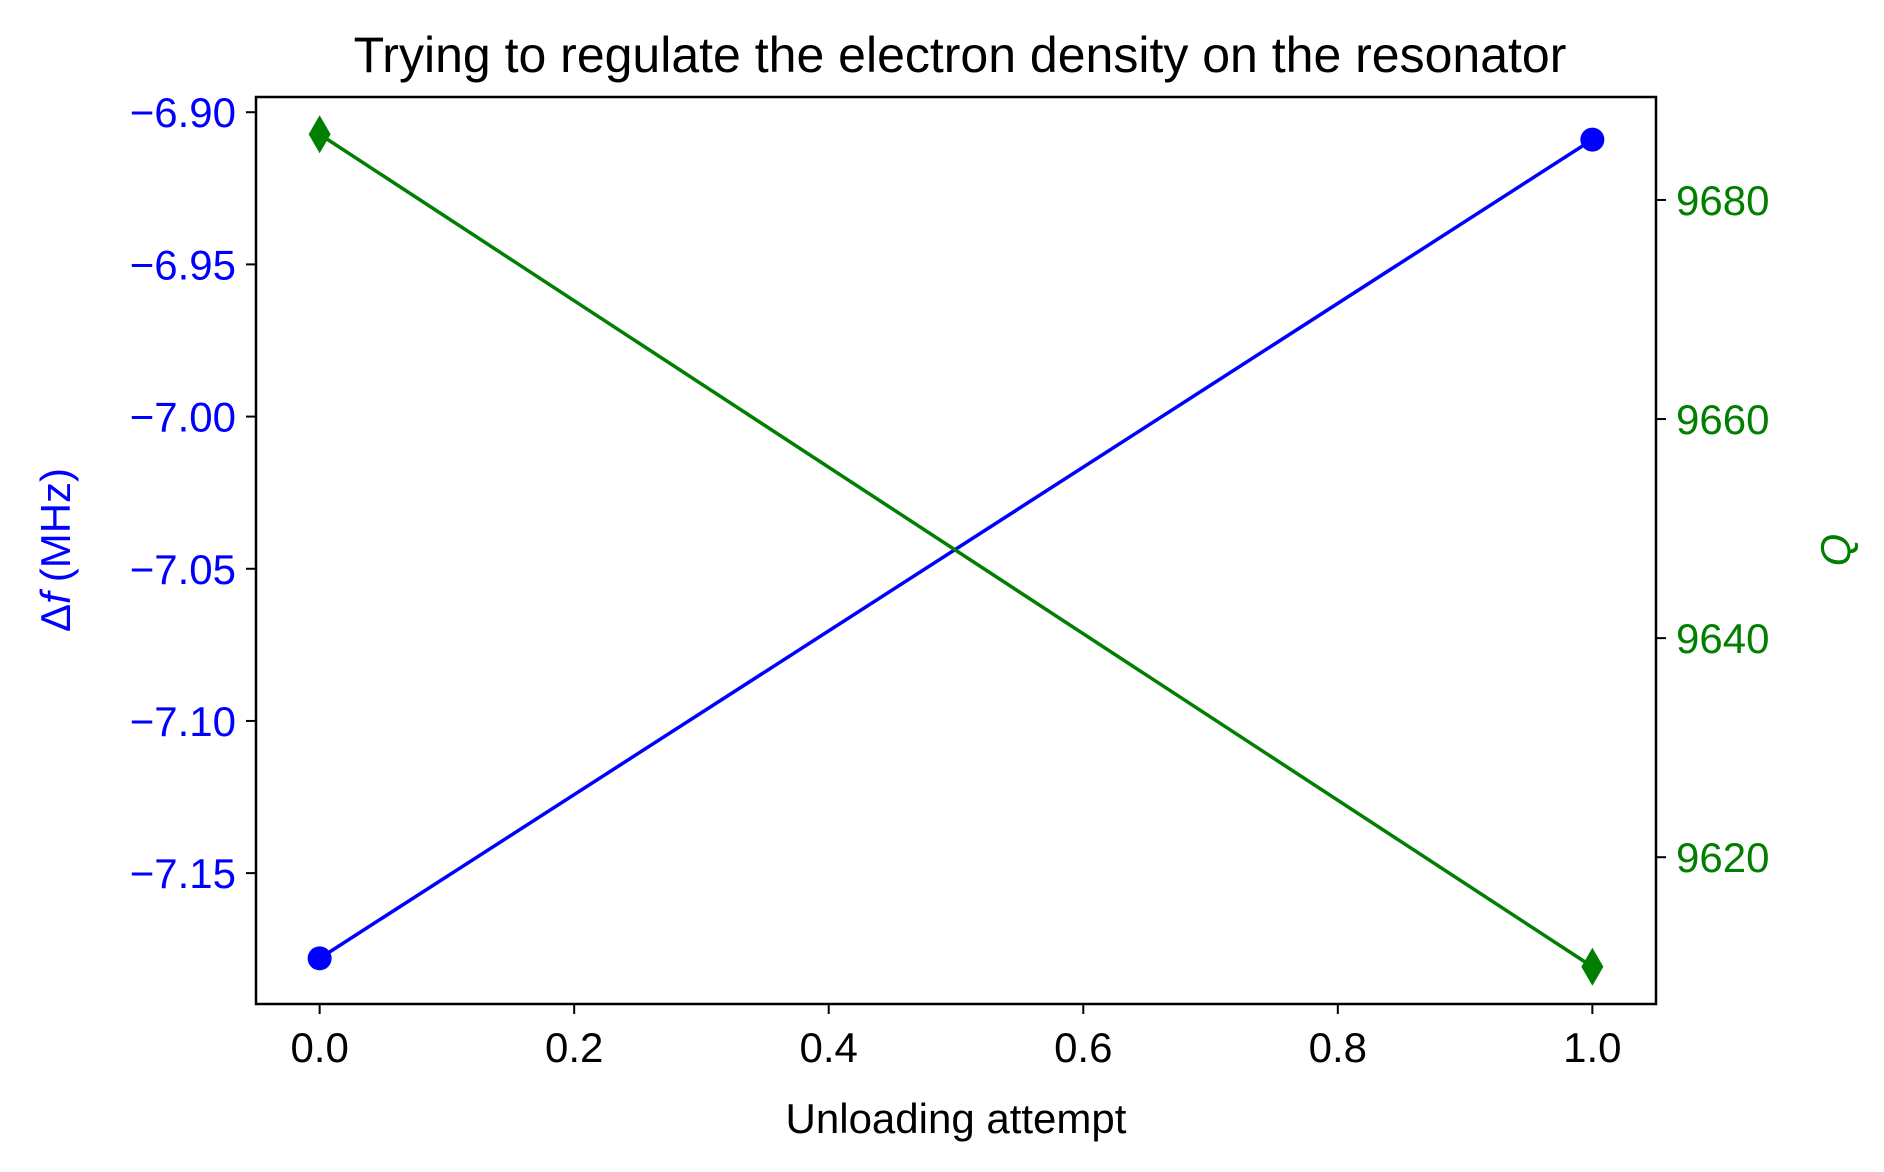 Image resolution: width=1884 pixels, height=1172 pixels. What do you see at coordinates (55, 525) in the screenshot?
I see `y-axis-left-label-unit: (MHz)` at bounding box center [55, 525].